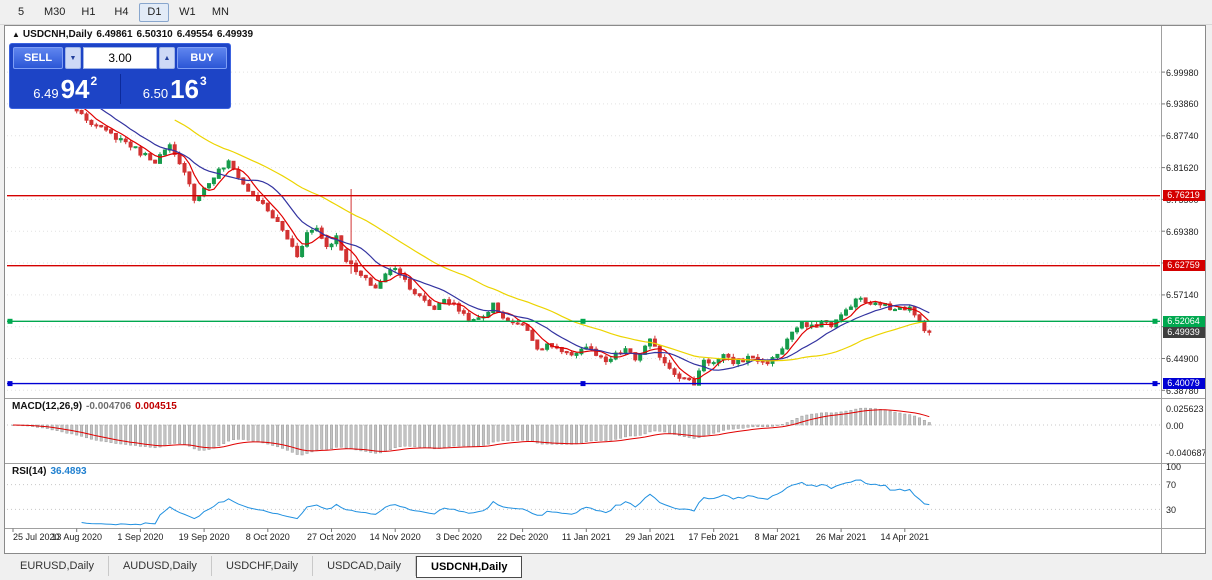 The height and width of the screenshot is (580, 1212). Describe the element at coordinates (1183, 196) in the screenshot. I see `level-price-label: 6.76219` at that location.